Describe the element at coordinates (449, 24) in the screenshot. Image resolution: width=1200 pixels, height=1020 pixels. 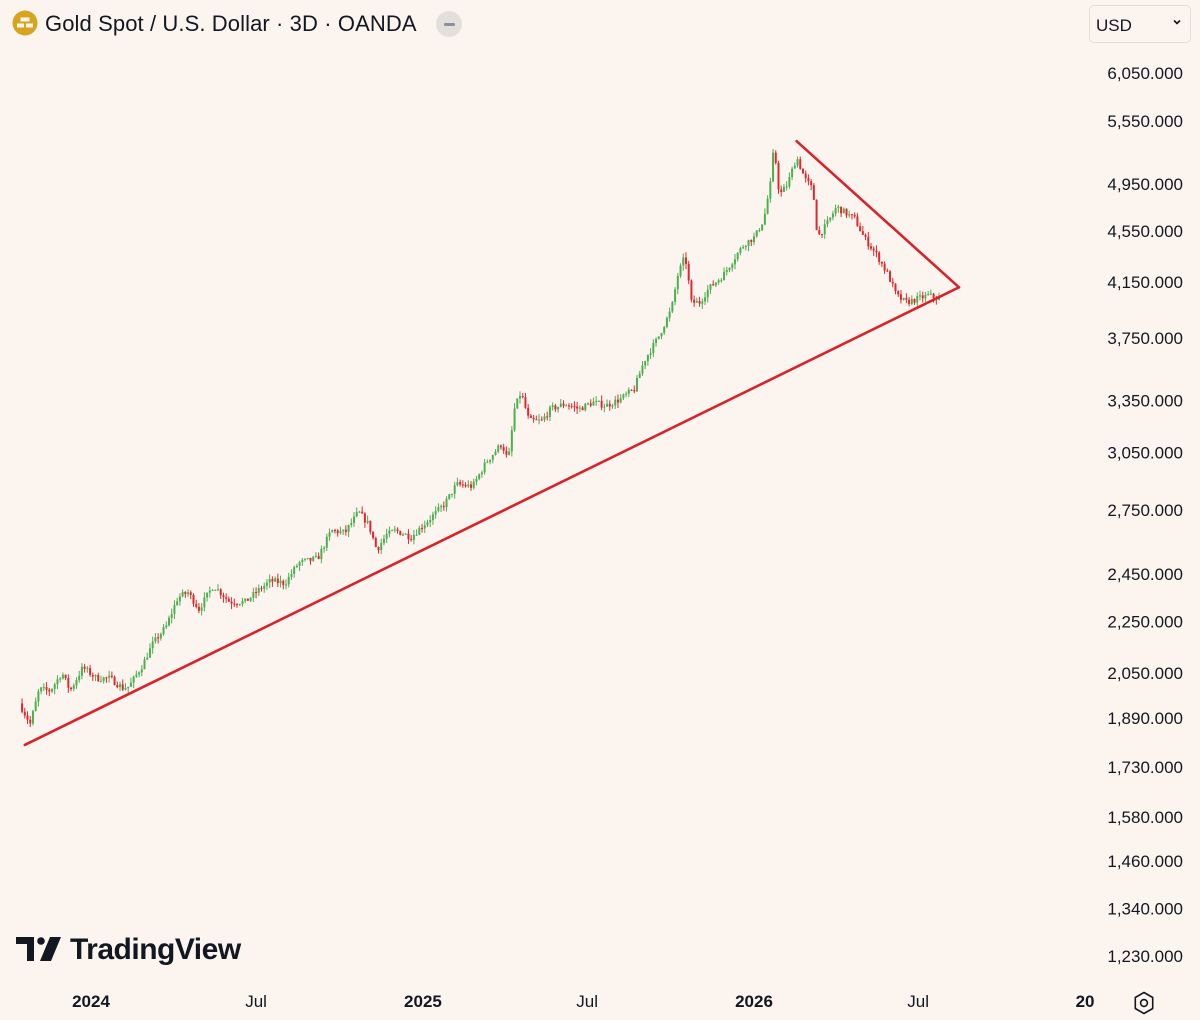
I see `collapse-legend-button` at that location.